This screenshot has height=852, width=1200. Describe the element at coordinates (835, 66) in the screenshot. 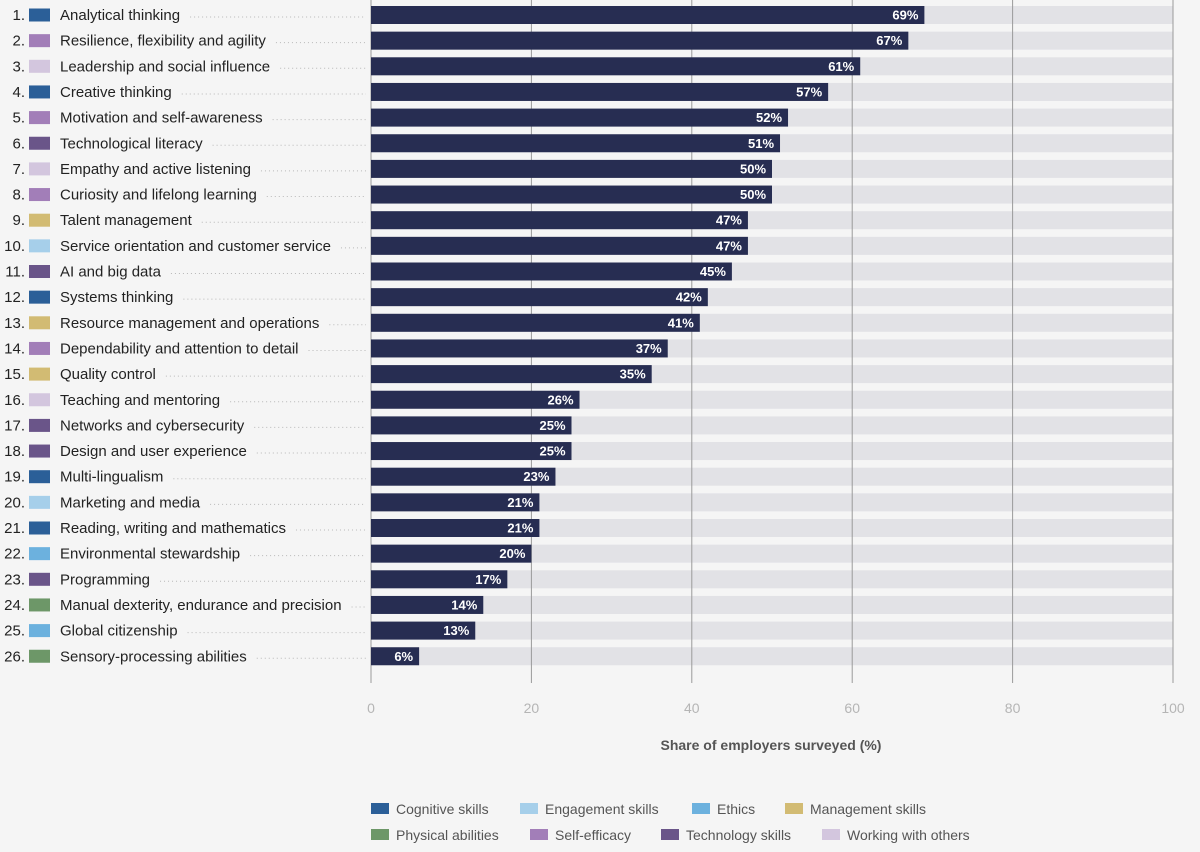

I see `bar-value-number: 61` at that location.